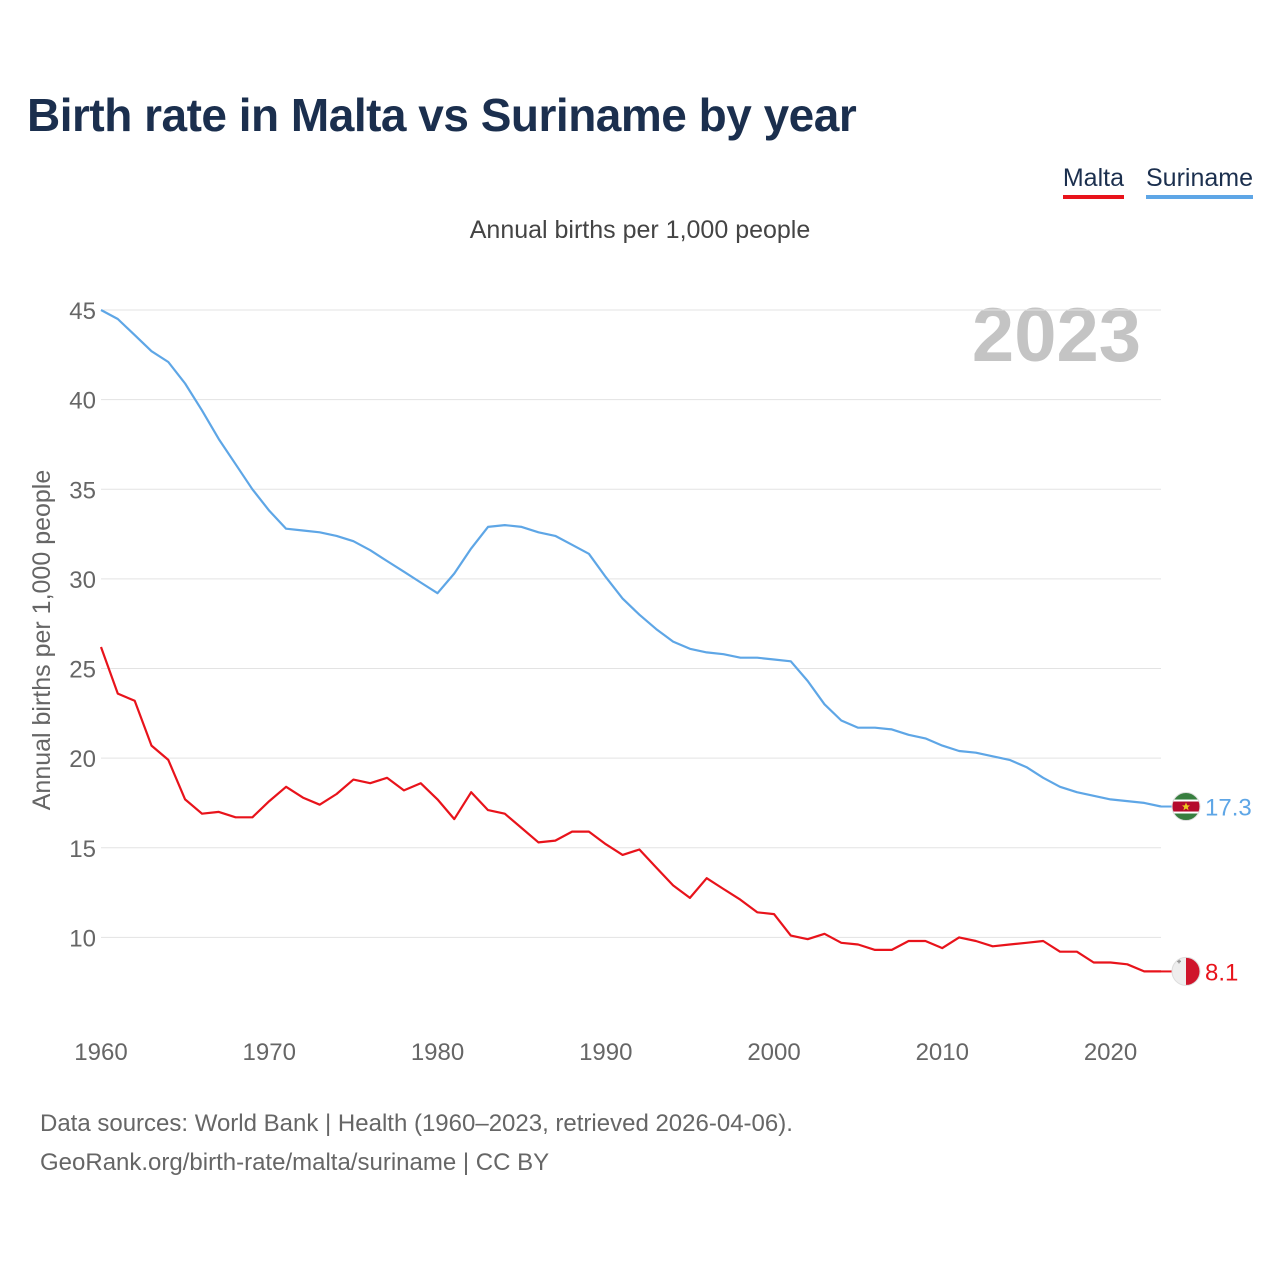 The height and width of the screenshot is (1280, 1280). I want to click on y-tick-label: 25, so click(82, 670).